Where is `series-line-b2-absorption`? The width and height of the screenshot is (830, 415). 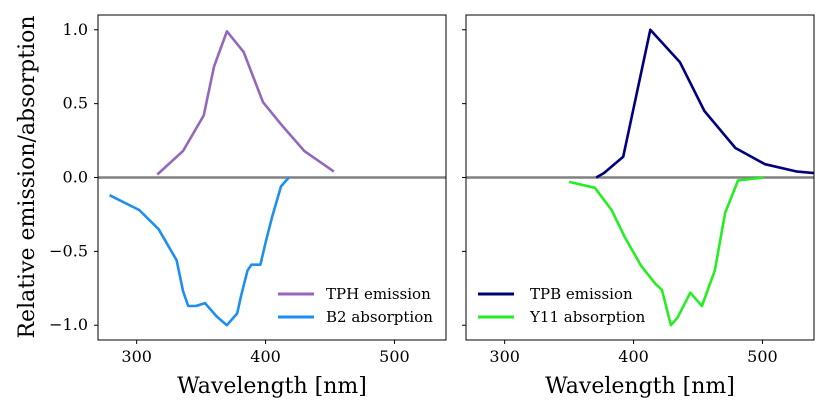
series-line-b2-absorption is located at coordinates (199, 251).